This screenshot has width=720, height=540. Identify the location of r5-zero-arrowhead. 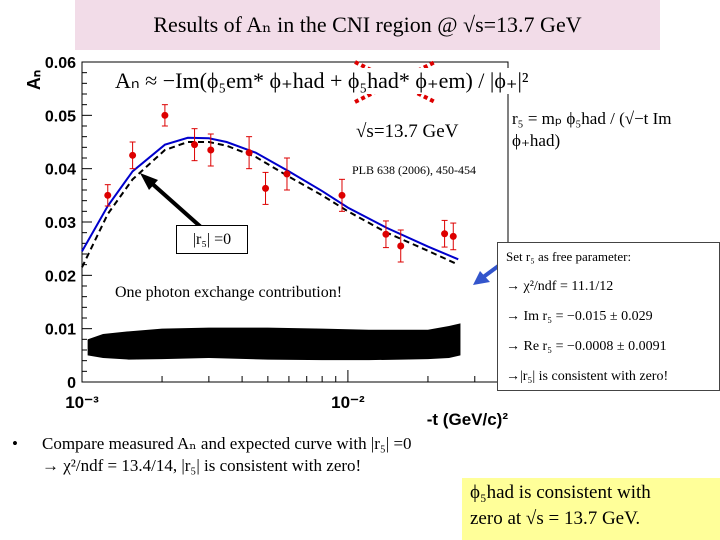
(149, 181).